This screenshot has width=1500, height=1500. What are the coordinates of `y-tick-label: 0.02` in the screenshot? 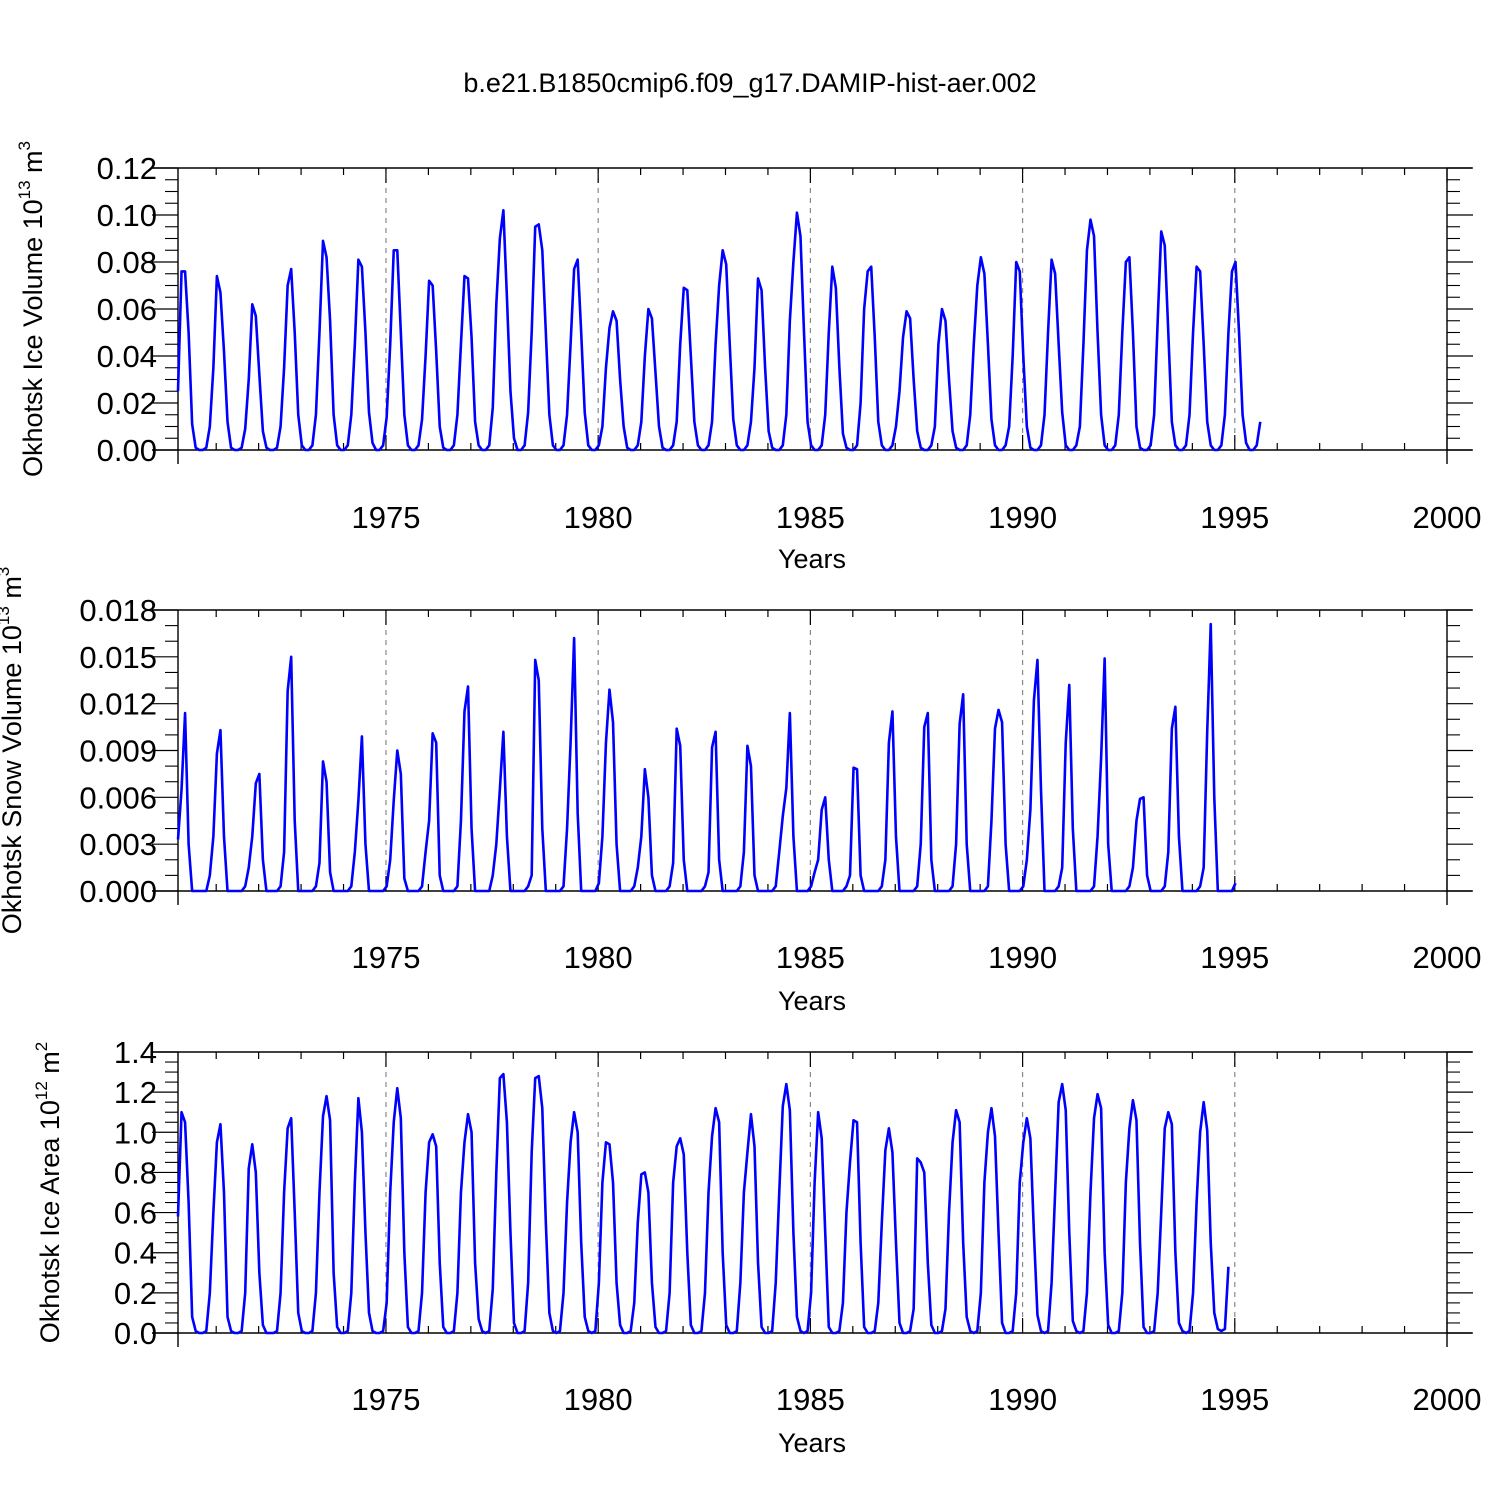 It's located at (127, 403).